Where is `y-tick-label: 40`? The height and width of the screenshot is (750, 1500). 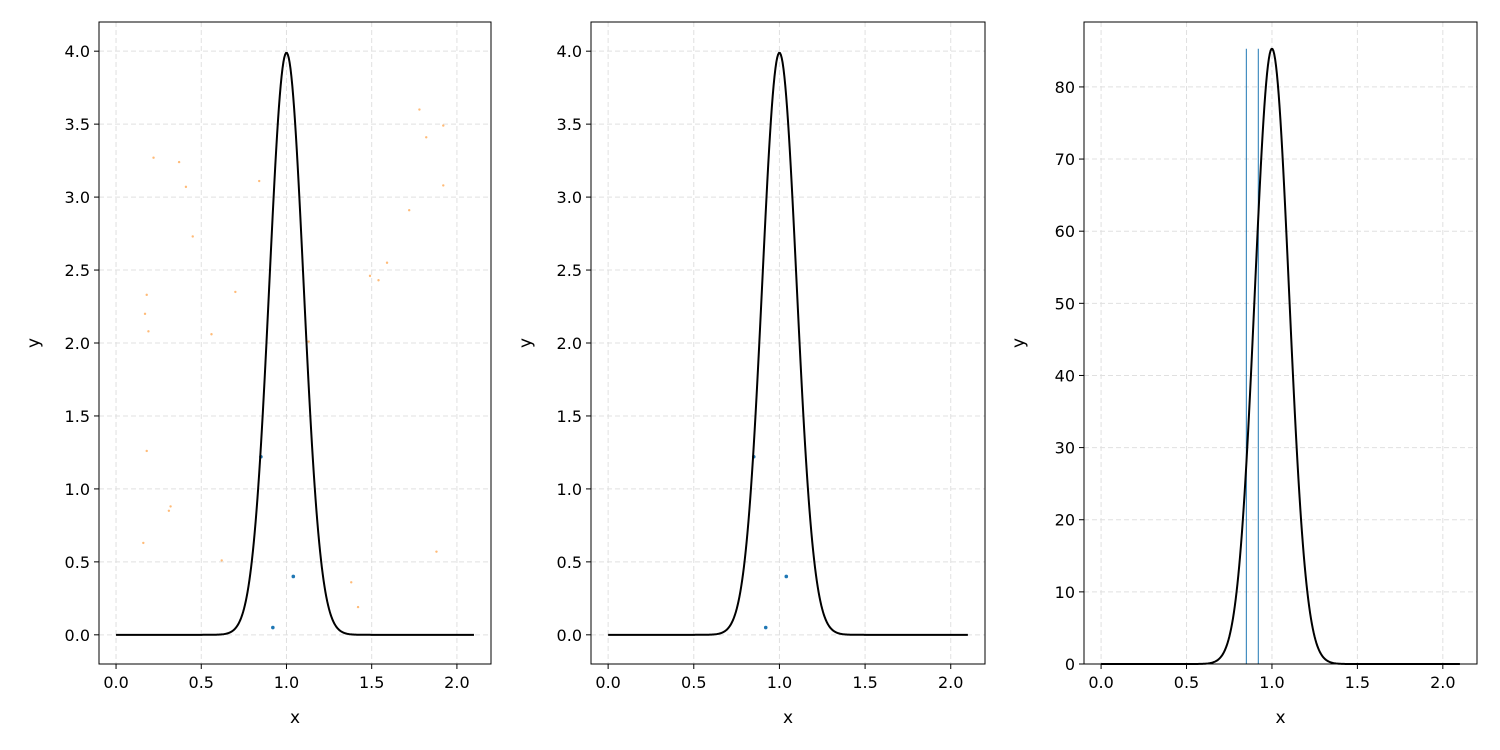 y-tick-label: 40 is located at coordinates (1065, 375).